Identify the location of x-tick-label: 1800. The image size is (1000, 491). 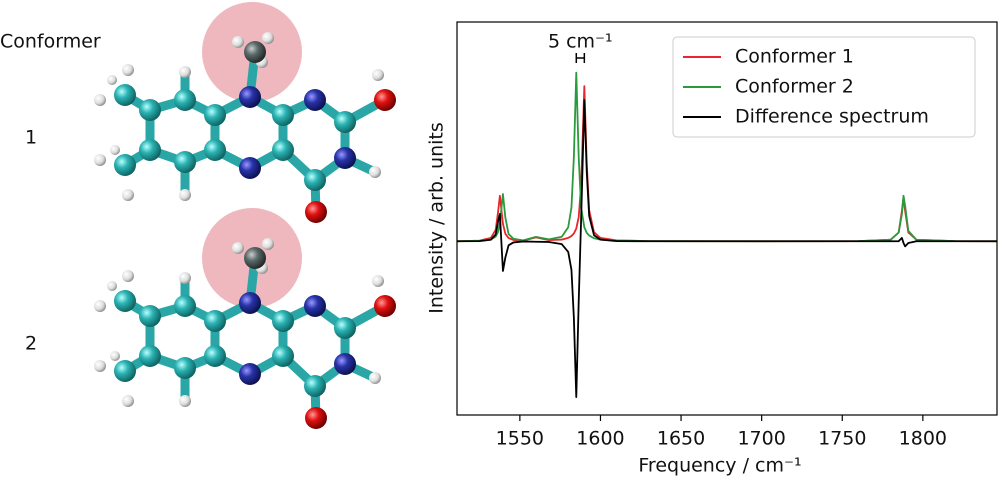
(923, 439).